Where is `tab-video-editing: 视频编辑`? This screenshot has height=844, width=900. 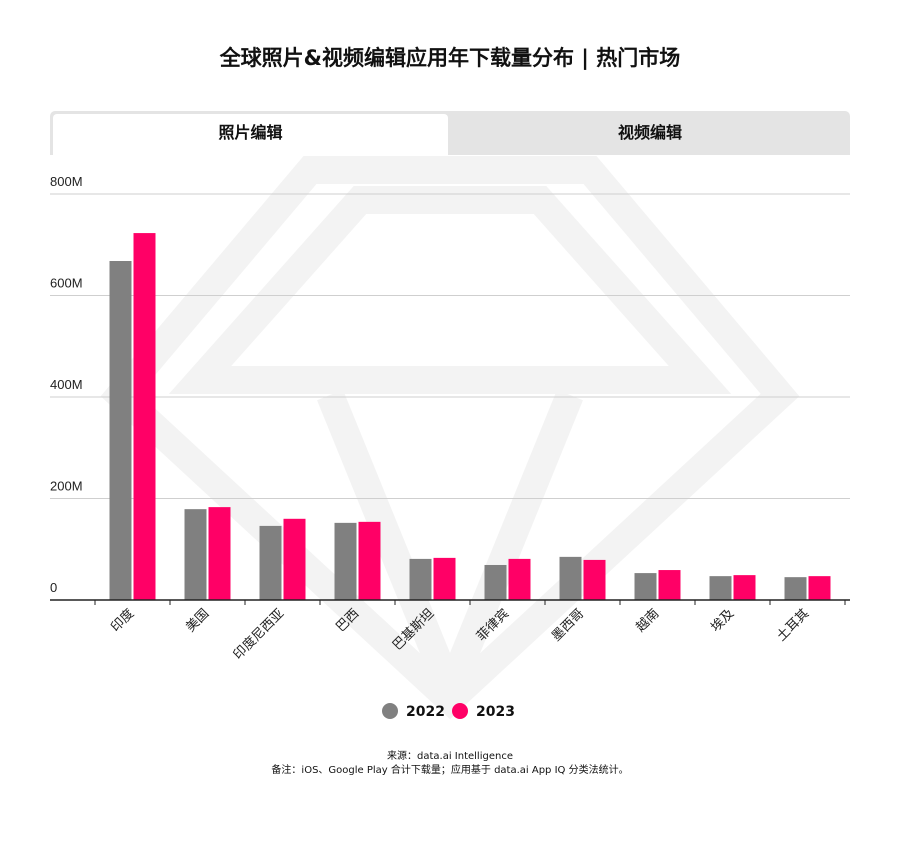 tab-video-editing: 视频编辑 is located at coordinates (649, 132).